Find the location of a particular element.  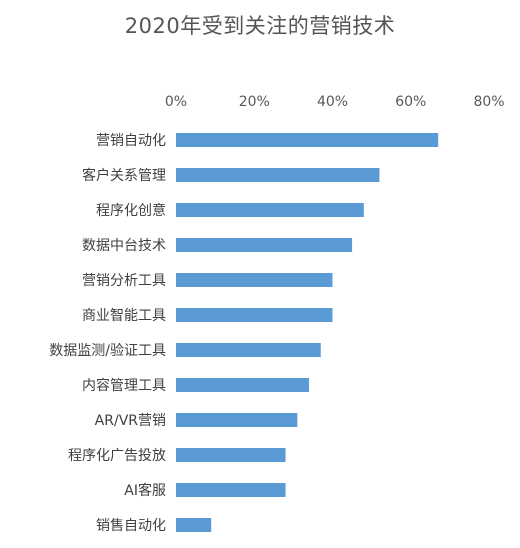

category-label: 营销自动化 is located at coordinates (131, 141).